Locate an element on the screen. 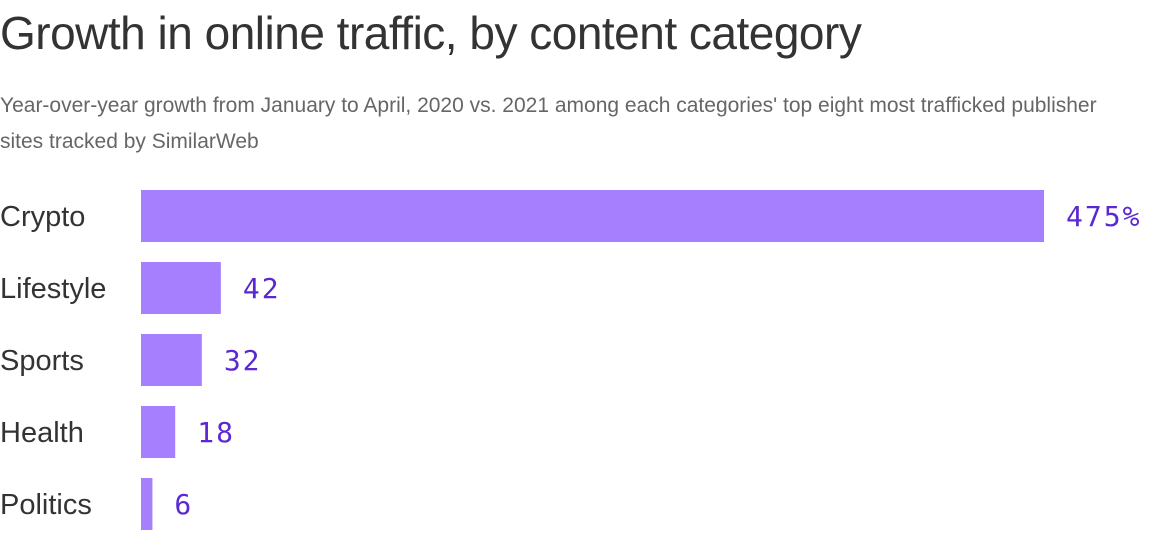 Image resolution: width=1154 pixels, height=552 pixels. category-label-lifestyle: Lifestyle is located at coordinates (53, 289).